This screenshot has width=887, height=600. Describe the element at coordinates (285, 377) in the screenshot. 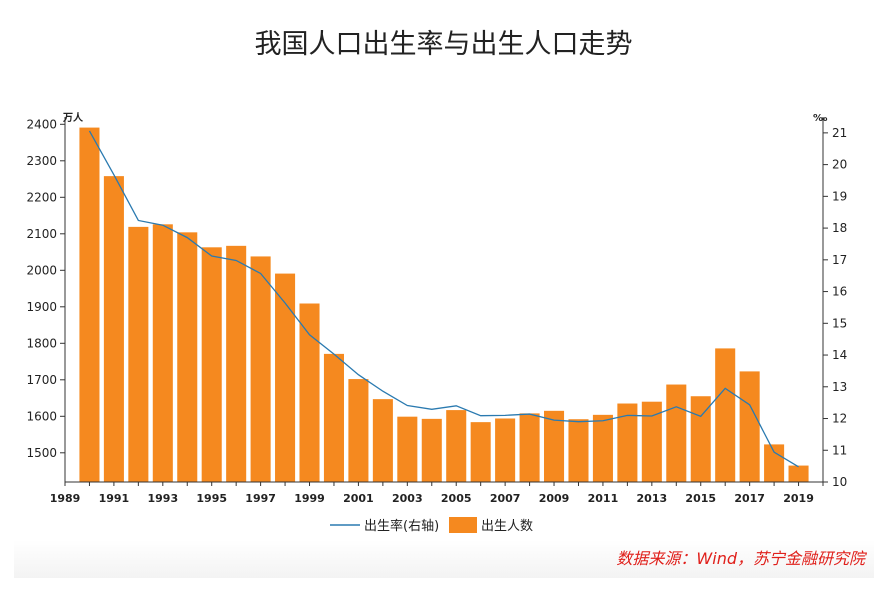

I see `bar-1998` at that location.